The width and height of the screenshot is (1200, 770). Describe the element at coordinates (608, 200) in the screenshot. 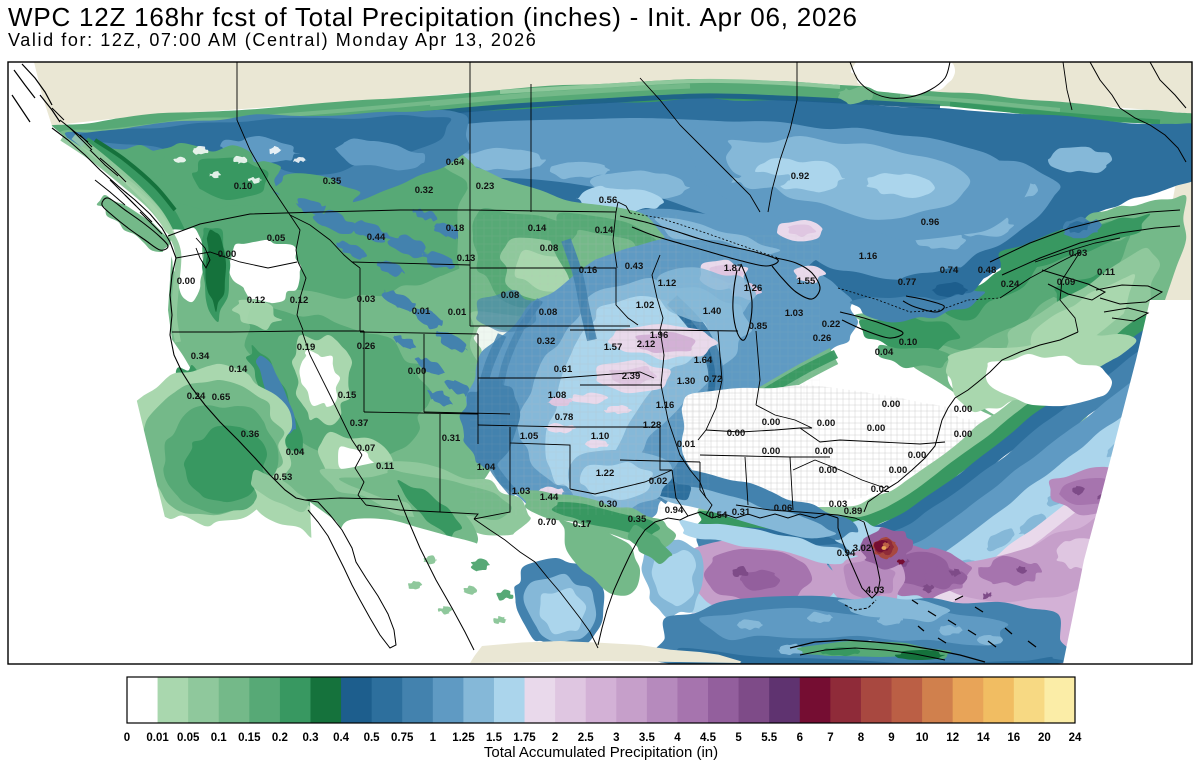

I see `svg-text: 0.56` at that location.